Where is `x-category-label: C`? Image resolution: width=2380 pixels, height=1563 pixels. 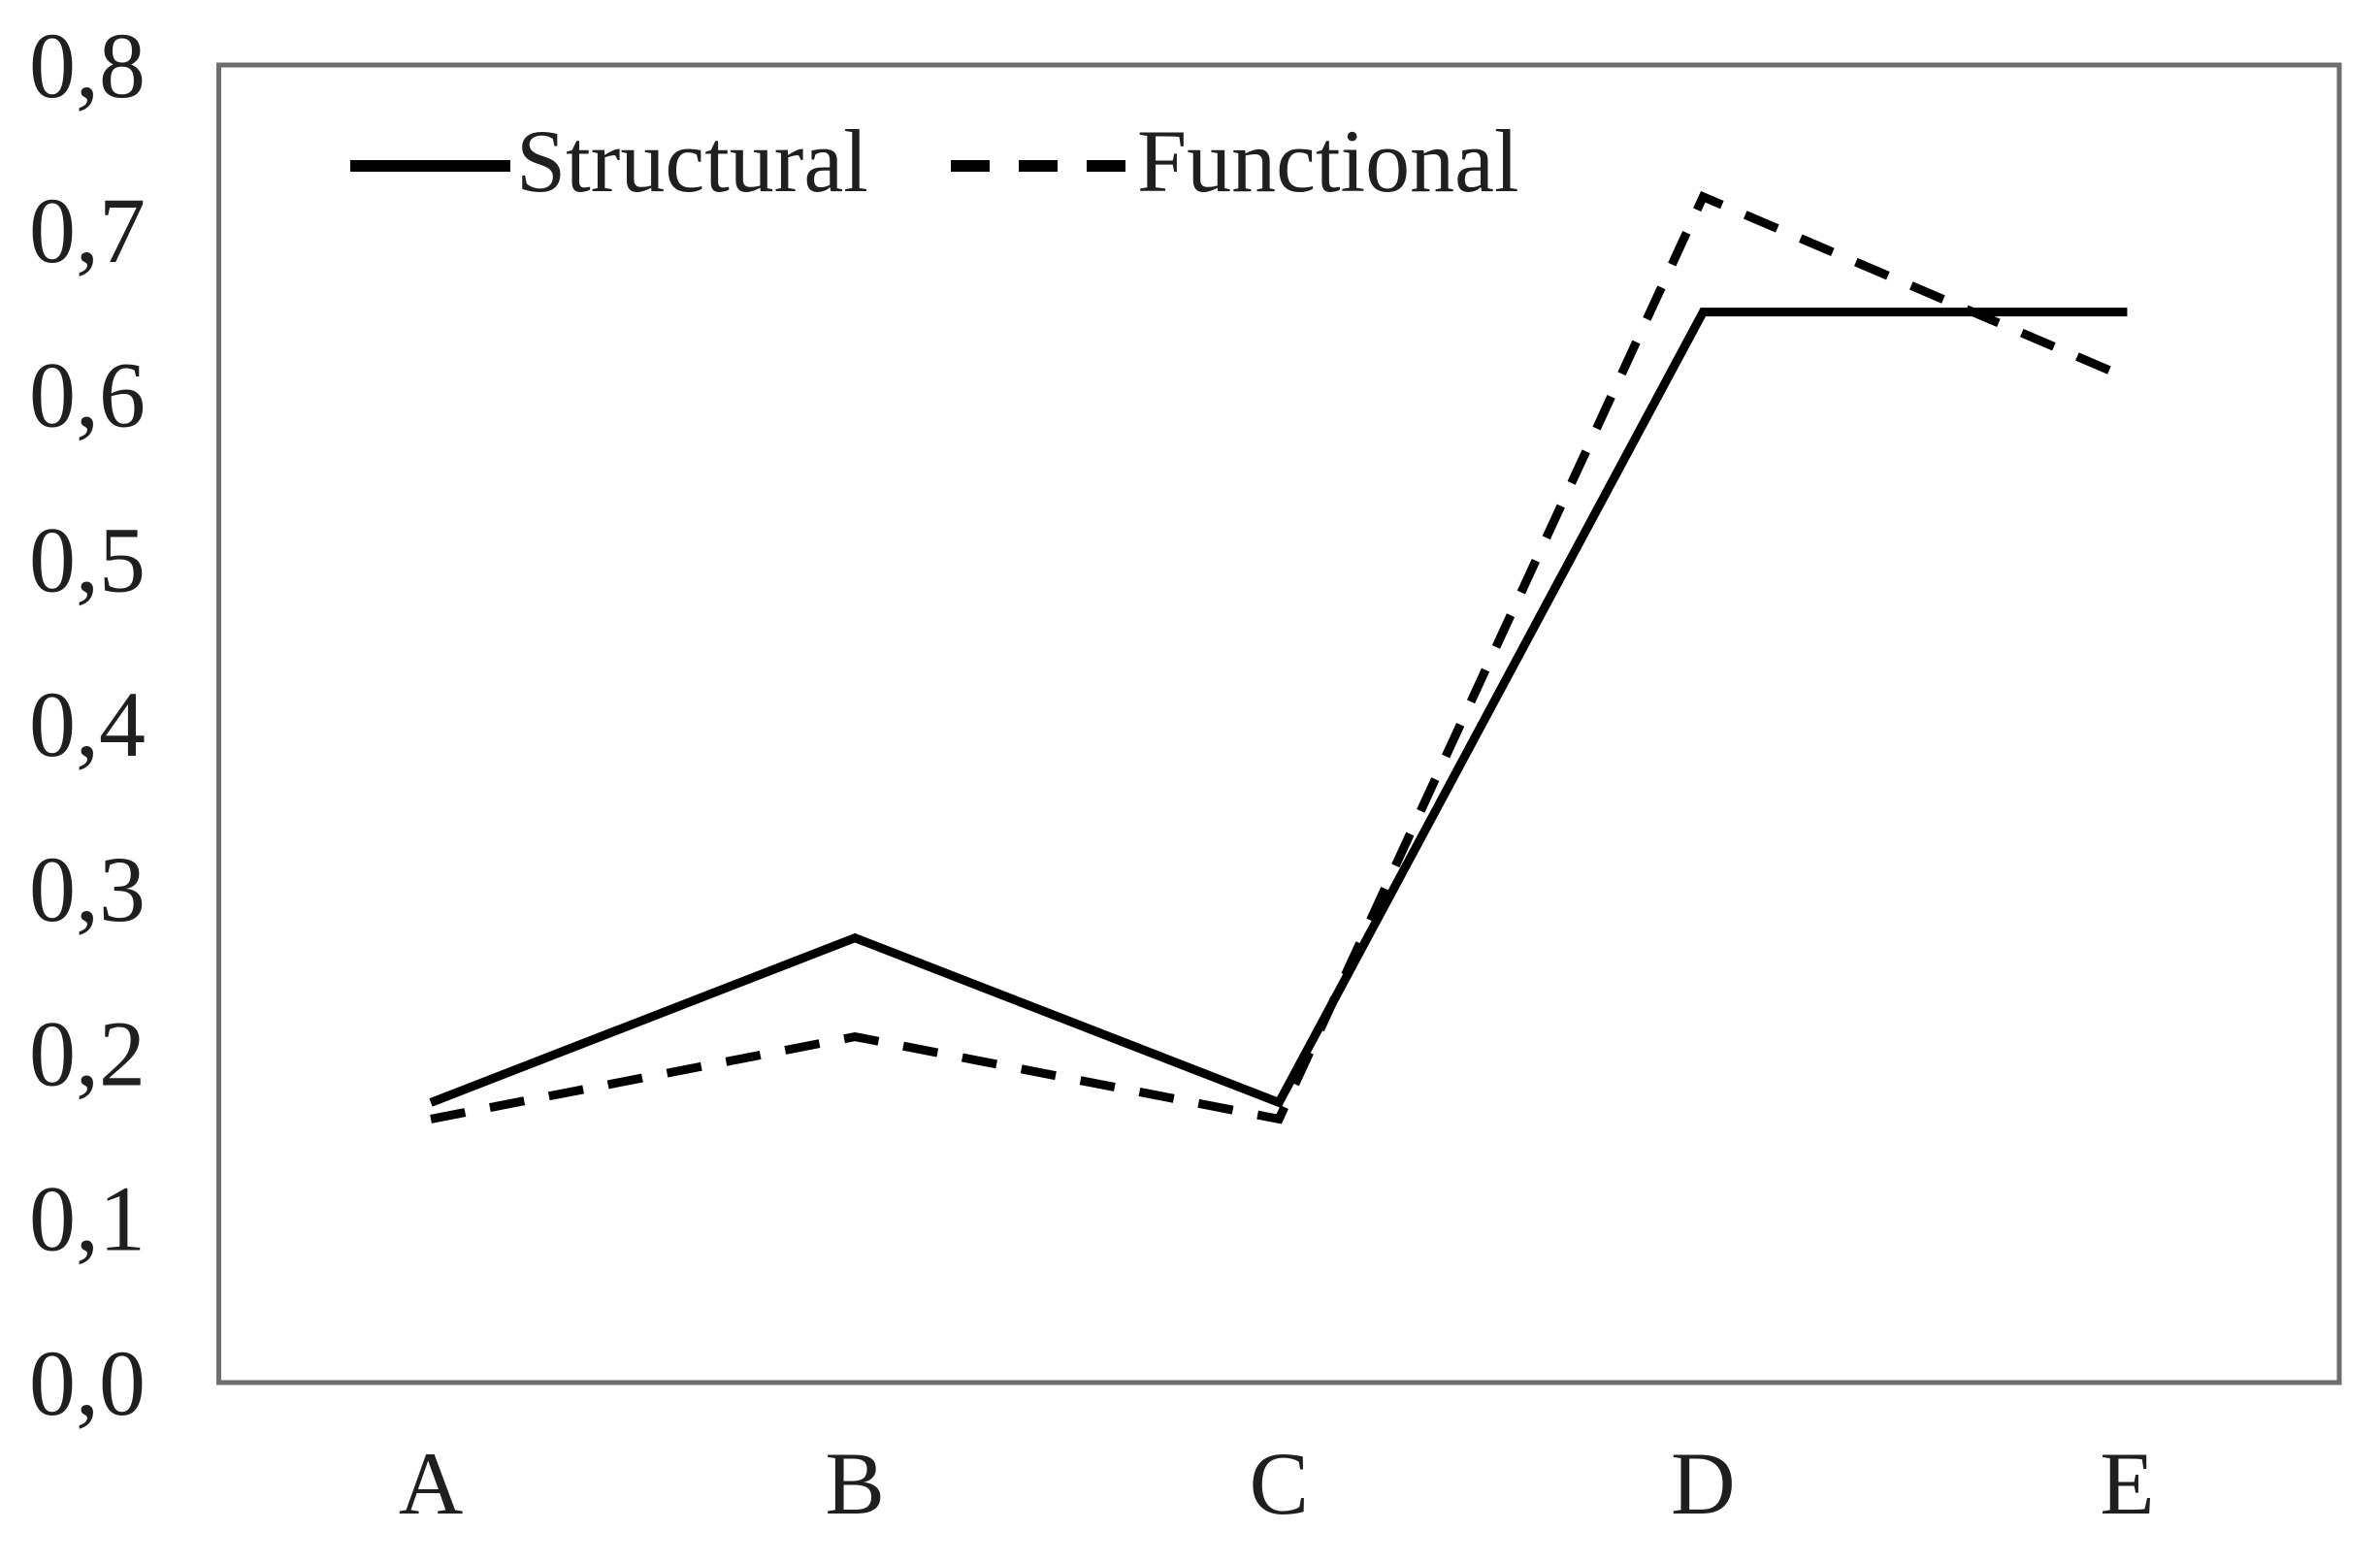 x-category-label: C is located at coordinates (1279, 1483).